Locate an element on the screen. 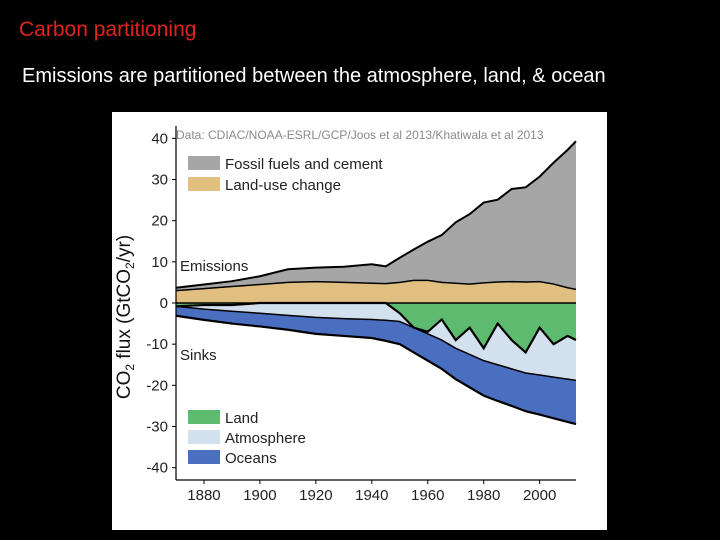 Image resolution: width=720 pixels, height=540 pixels. y-tick-label: -10 is located at coordinates (157, 344).